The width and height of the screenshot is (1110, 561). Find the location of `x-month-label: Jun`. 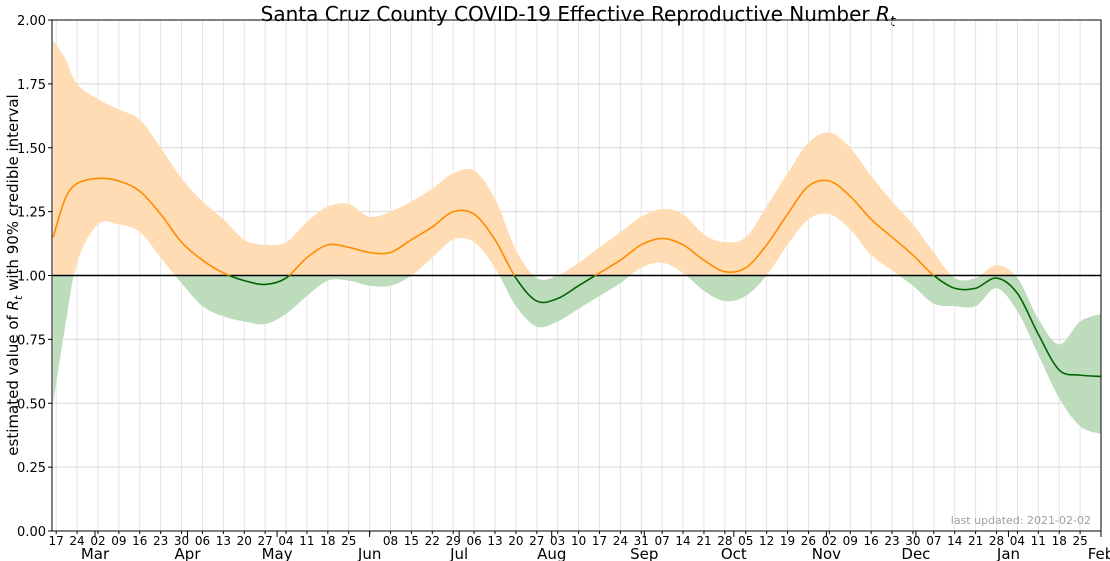

x-month-label: Jun is located at coordinates (369, 553).